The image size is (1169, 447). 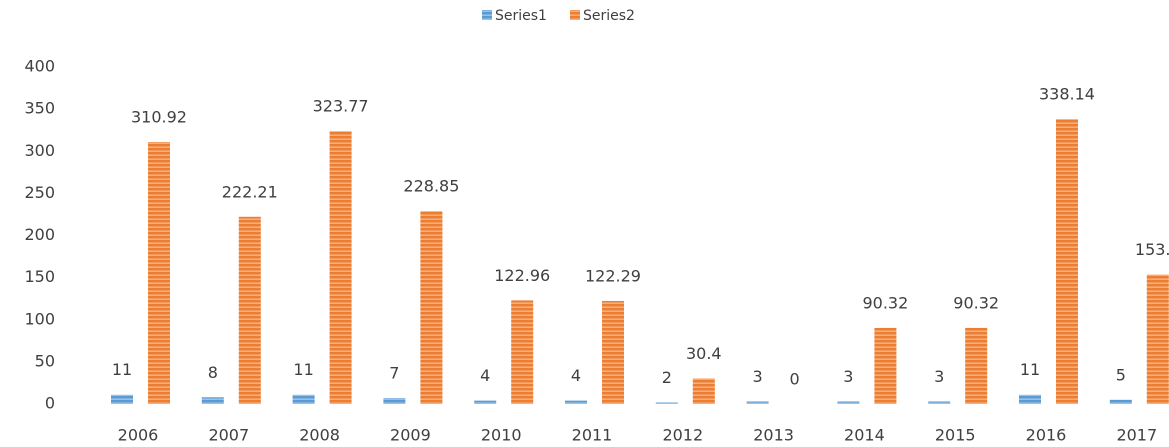 What do you see at coordinates (138, 435) in the screenshot?
I see `x-tick-label: 2006` at bounding box center [138, 435].